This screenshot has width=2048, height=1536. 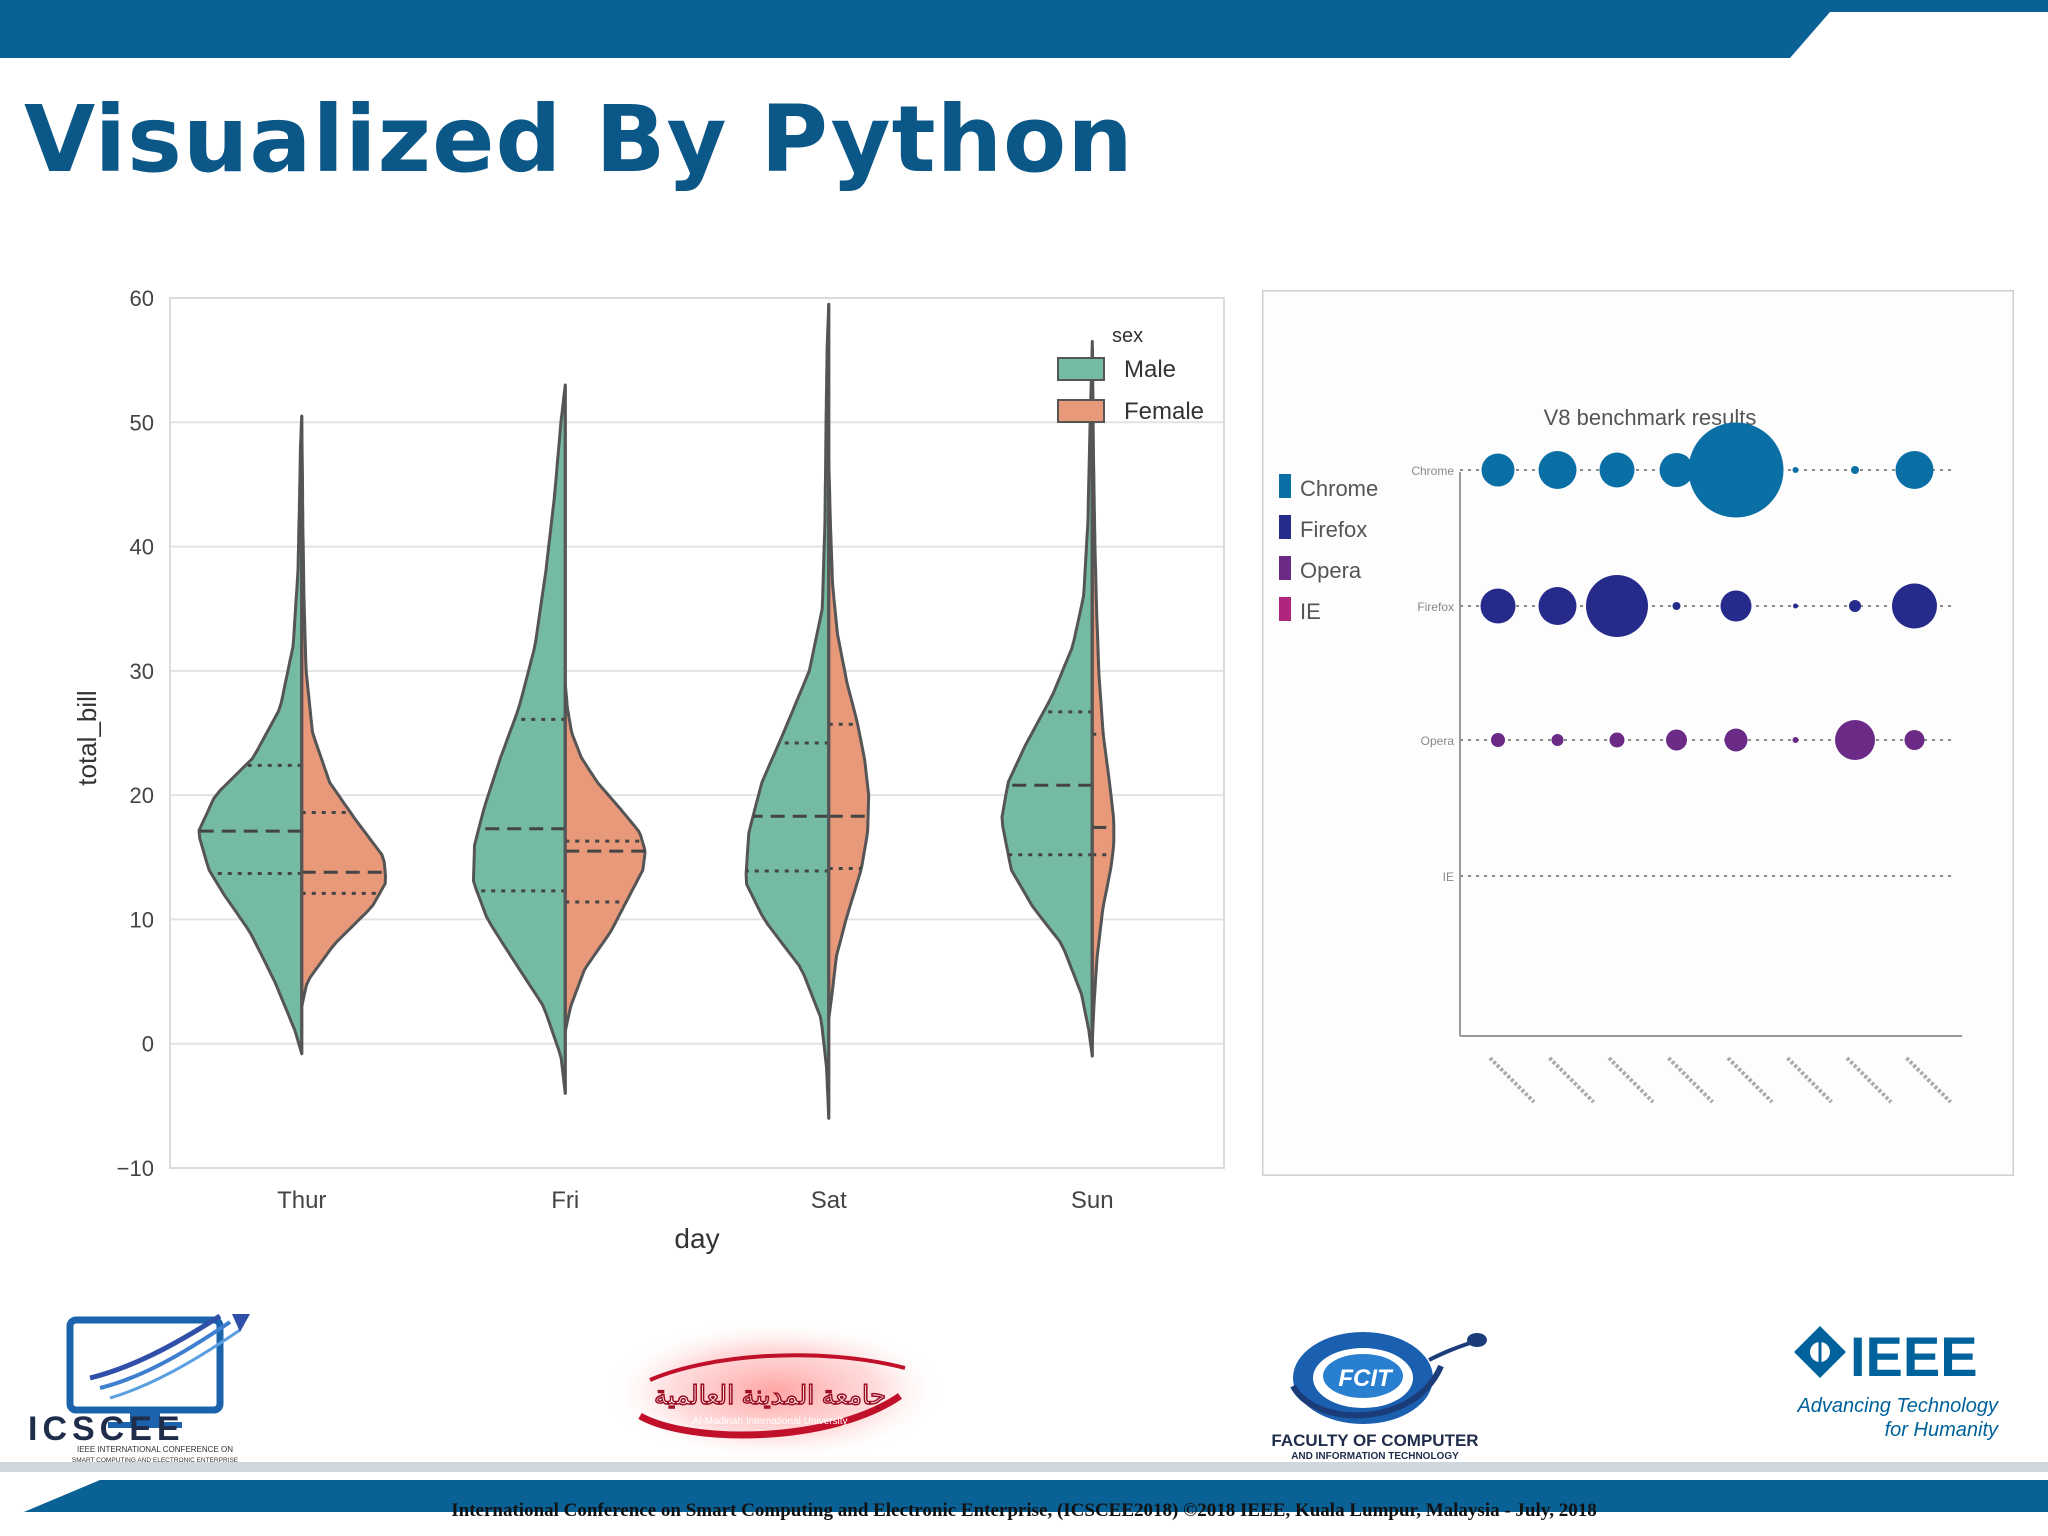 What do you see at coordinates (1164, 411) in the screenshot?
I see `legend-label-female: Female` at bounding box center [1164, 411].